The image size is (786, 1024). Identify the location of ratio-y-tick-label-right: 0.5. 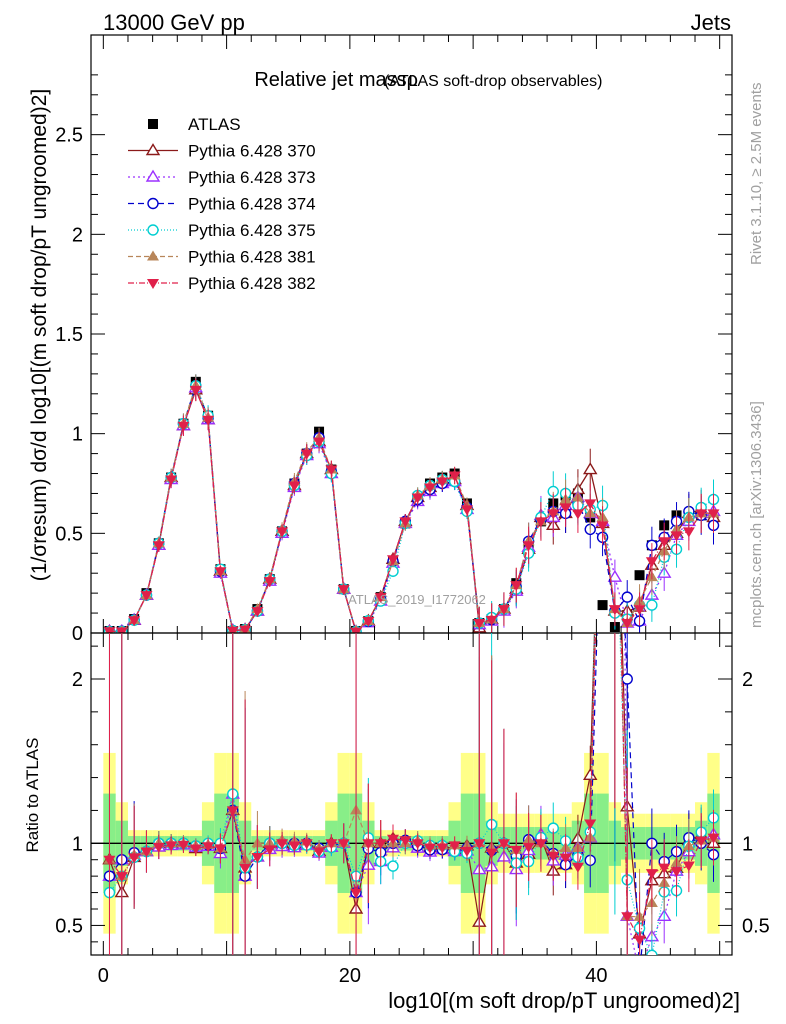
(756, 926).